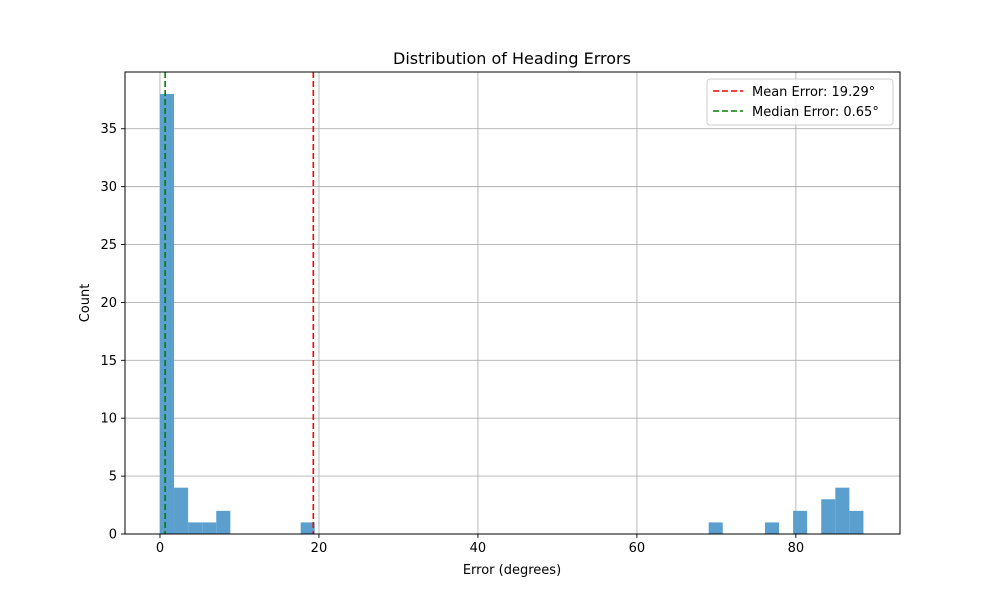 The image size is (1000, 604). I want to click on y-axis-ticks: 0 5 10 15 20 25 30 35, so click(112, 332).